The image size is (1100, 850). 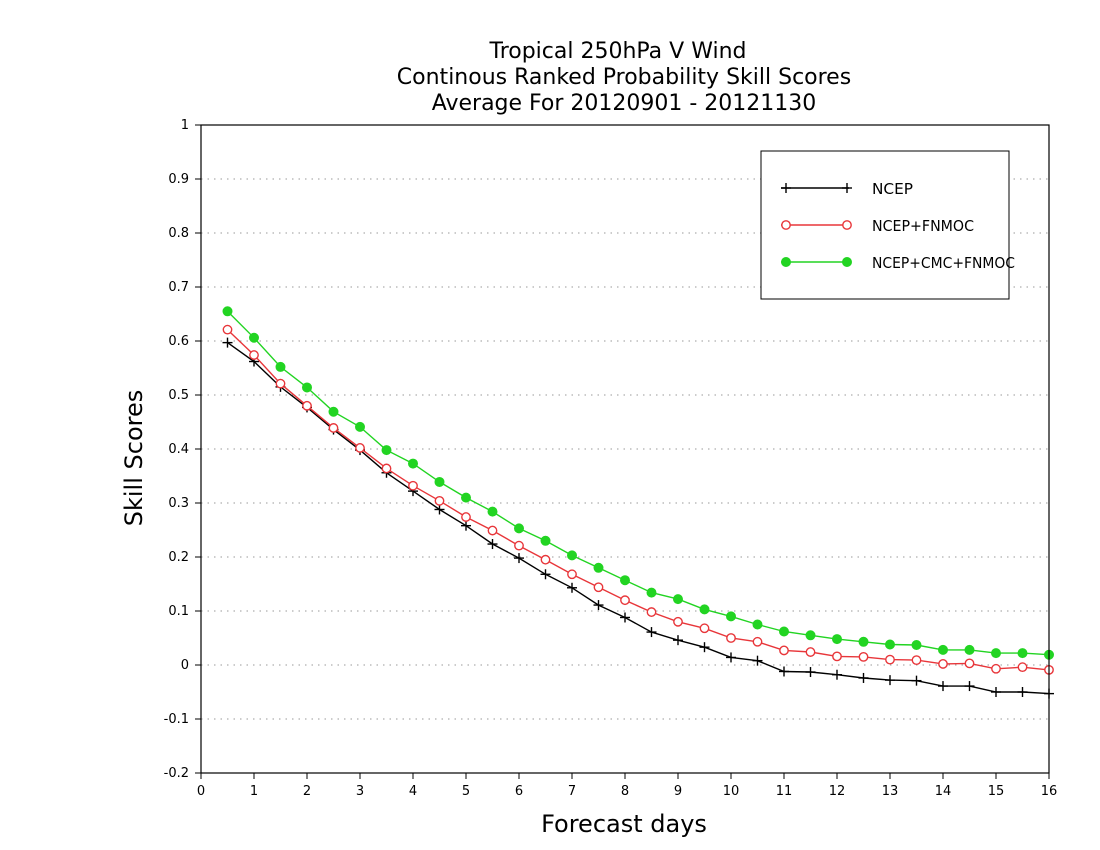 What do you see at coordinates (943, 263) in the screenshot?
I see `legend-label: NCEP+CMC+FNMOC` at bounding box center [943, 263].